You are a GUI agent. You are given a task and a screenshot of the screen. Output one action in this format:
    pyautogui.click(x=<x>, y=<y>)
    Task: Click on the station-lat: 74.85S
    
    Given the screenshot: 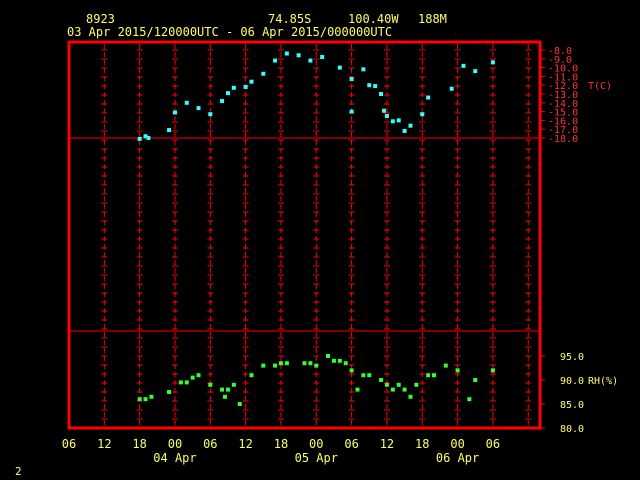 What is the action you would take?
    pyautogui.click(x=290, y=19)
    